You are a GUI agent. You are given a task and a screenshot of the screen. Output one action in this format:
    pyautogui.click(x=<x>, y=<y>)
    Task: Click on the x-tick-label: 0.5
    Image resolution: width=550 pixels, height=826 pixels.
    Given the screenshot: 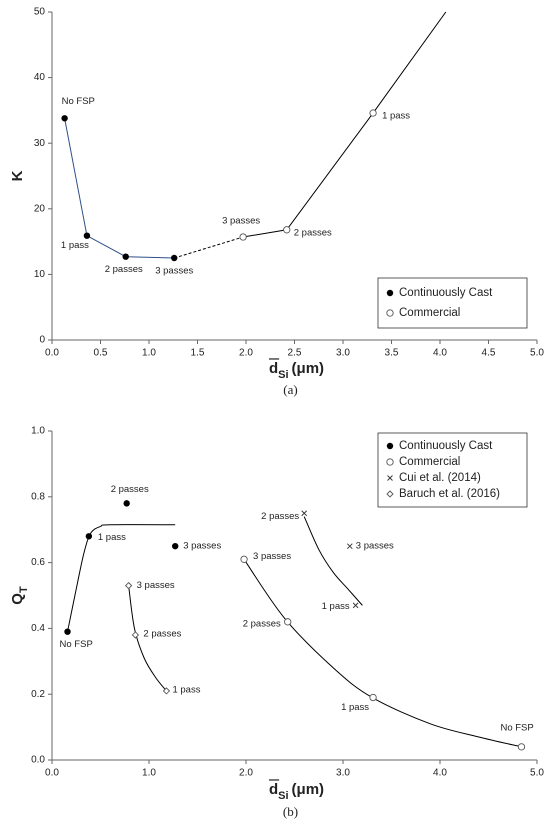 What is the action you would take?
    pyautogui.click(x=101, y=353)
    